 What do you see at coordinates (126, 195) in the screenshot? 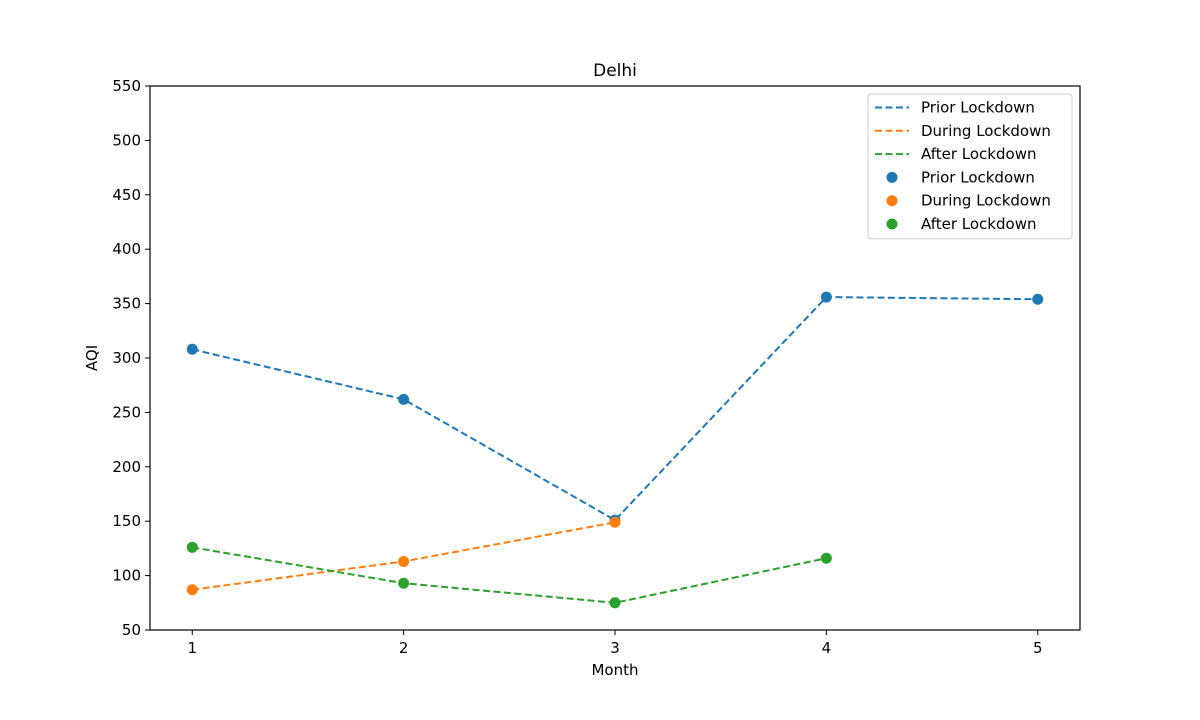
I see `y-tick-label: 450` at bounding box center [126, 195].